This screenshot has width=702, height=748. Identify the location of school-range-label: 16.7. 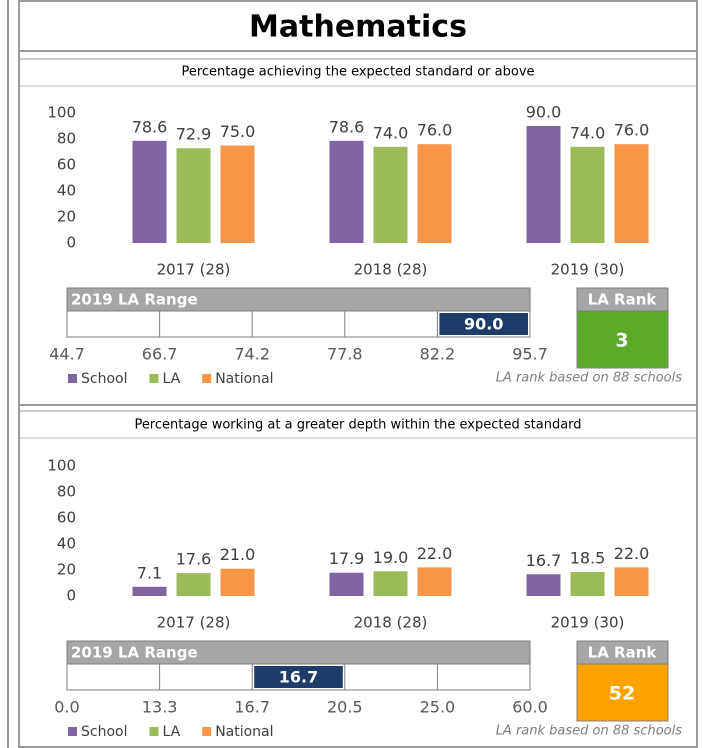
(298, 677).